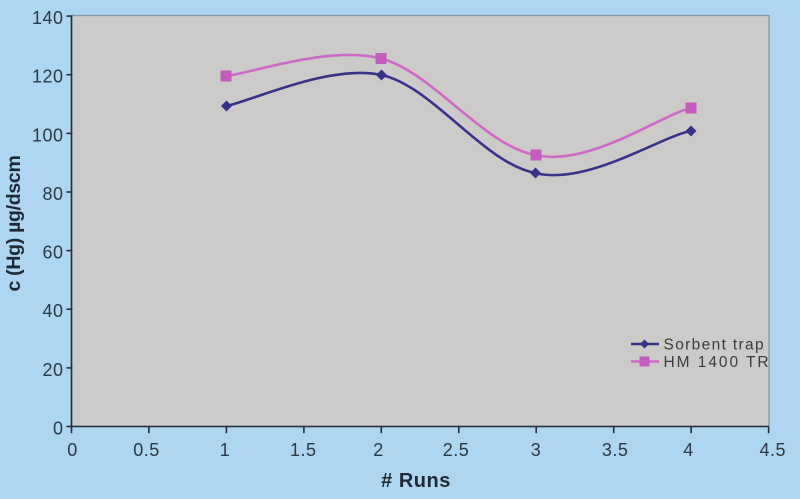  What do you see at coordinates (456, 450) in the screenshot?
I see `svg-text: 2.5` at bounding box center [456, 450].